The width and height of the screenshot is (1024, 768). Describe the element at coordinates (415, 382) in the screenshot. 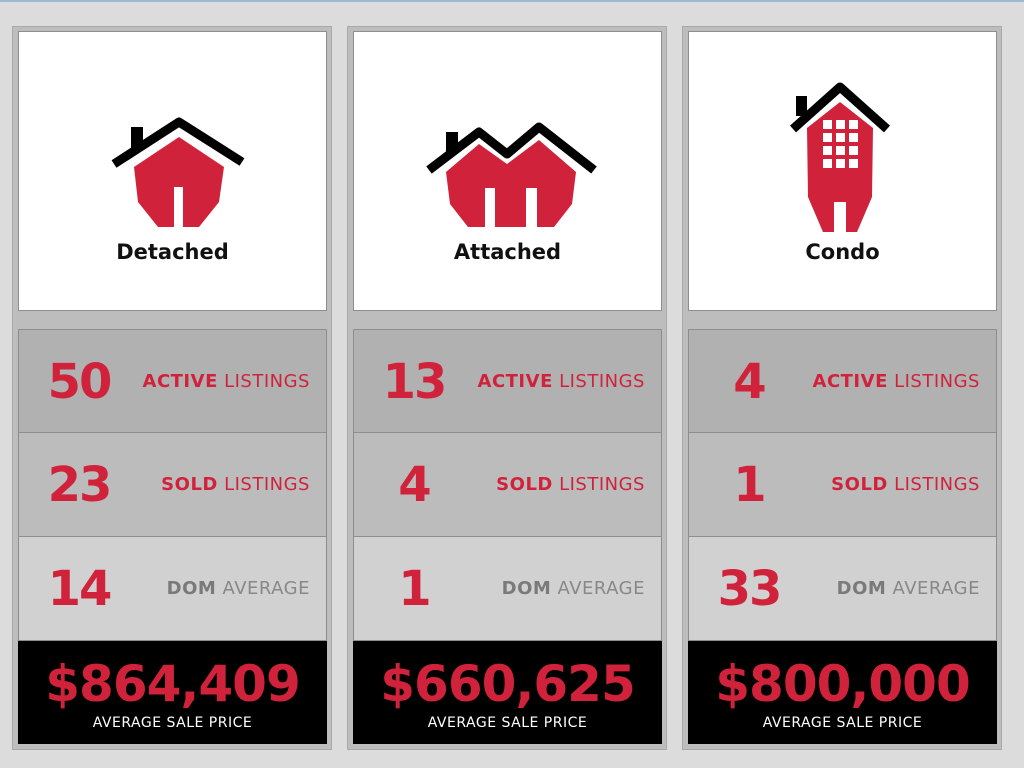

I see `active-listings-count: 13` at that location.